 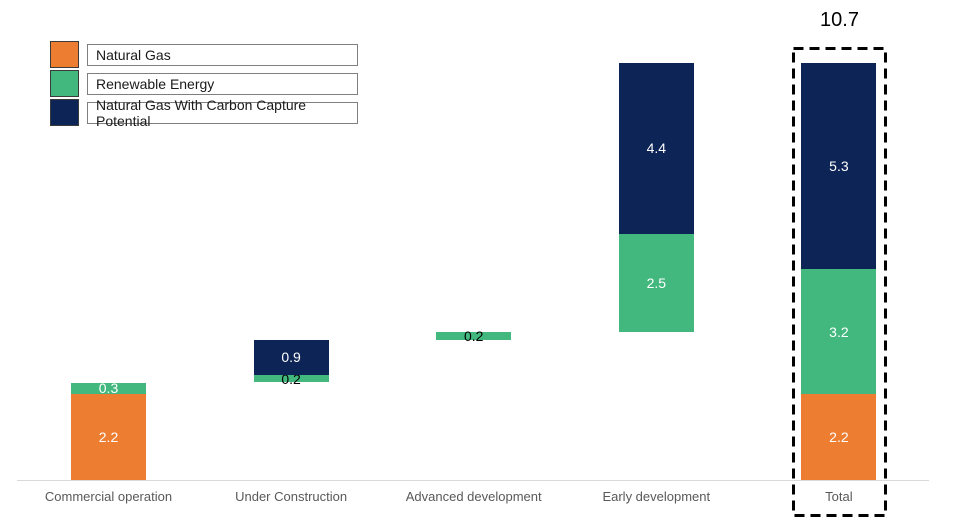 I want to click on bar-segment: 0.3, so click(x=108, y=388).